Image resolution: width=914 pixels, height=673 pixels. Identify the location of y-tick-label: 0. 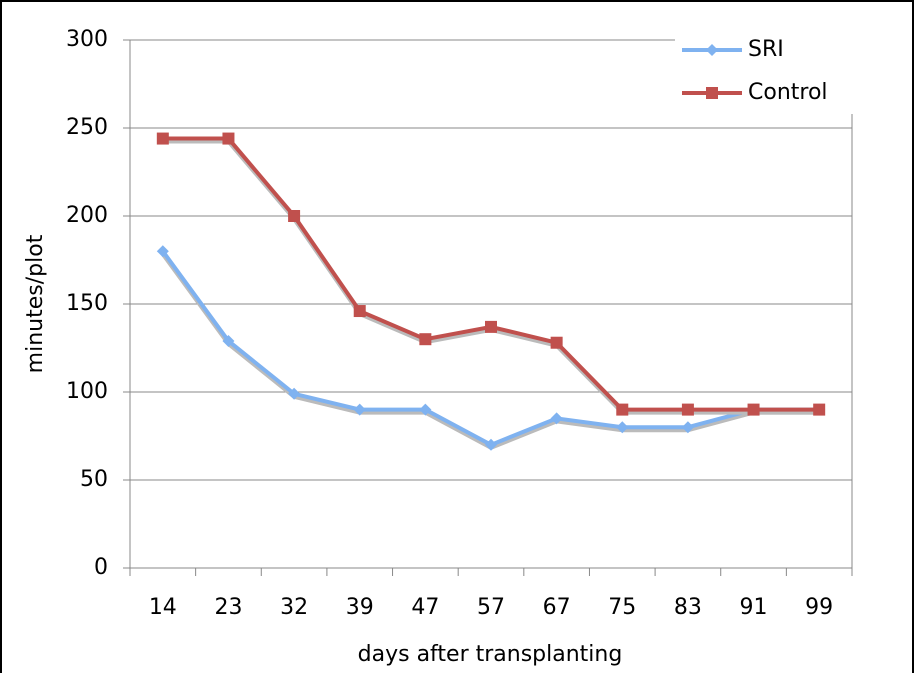
(101, 567).